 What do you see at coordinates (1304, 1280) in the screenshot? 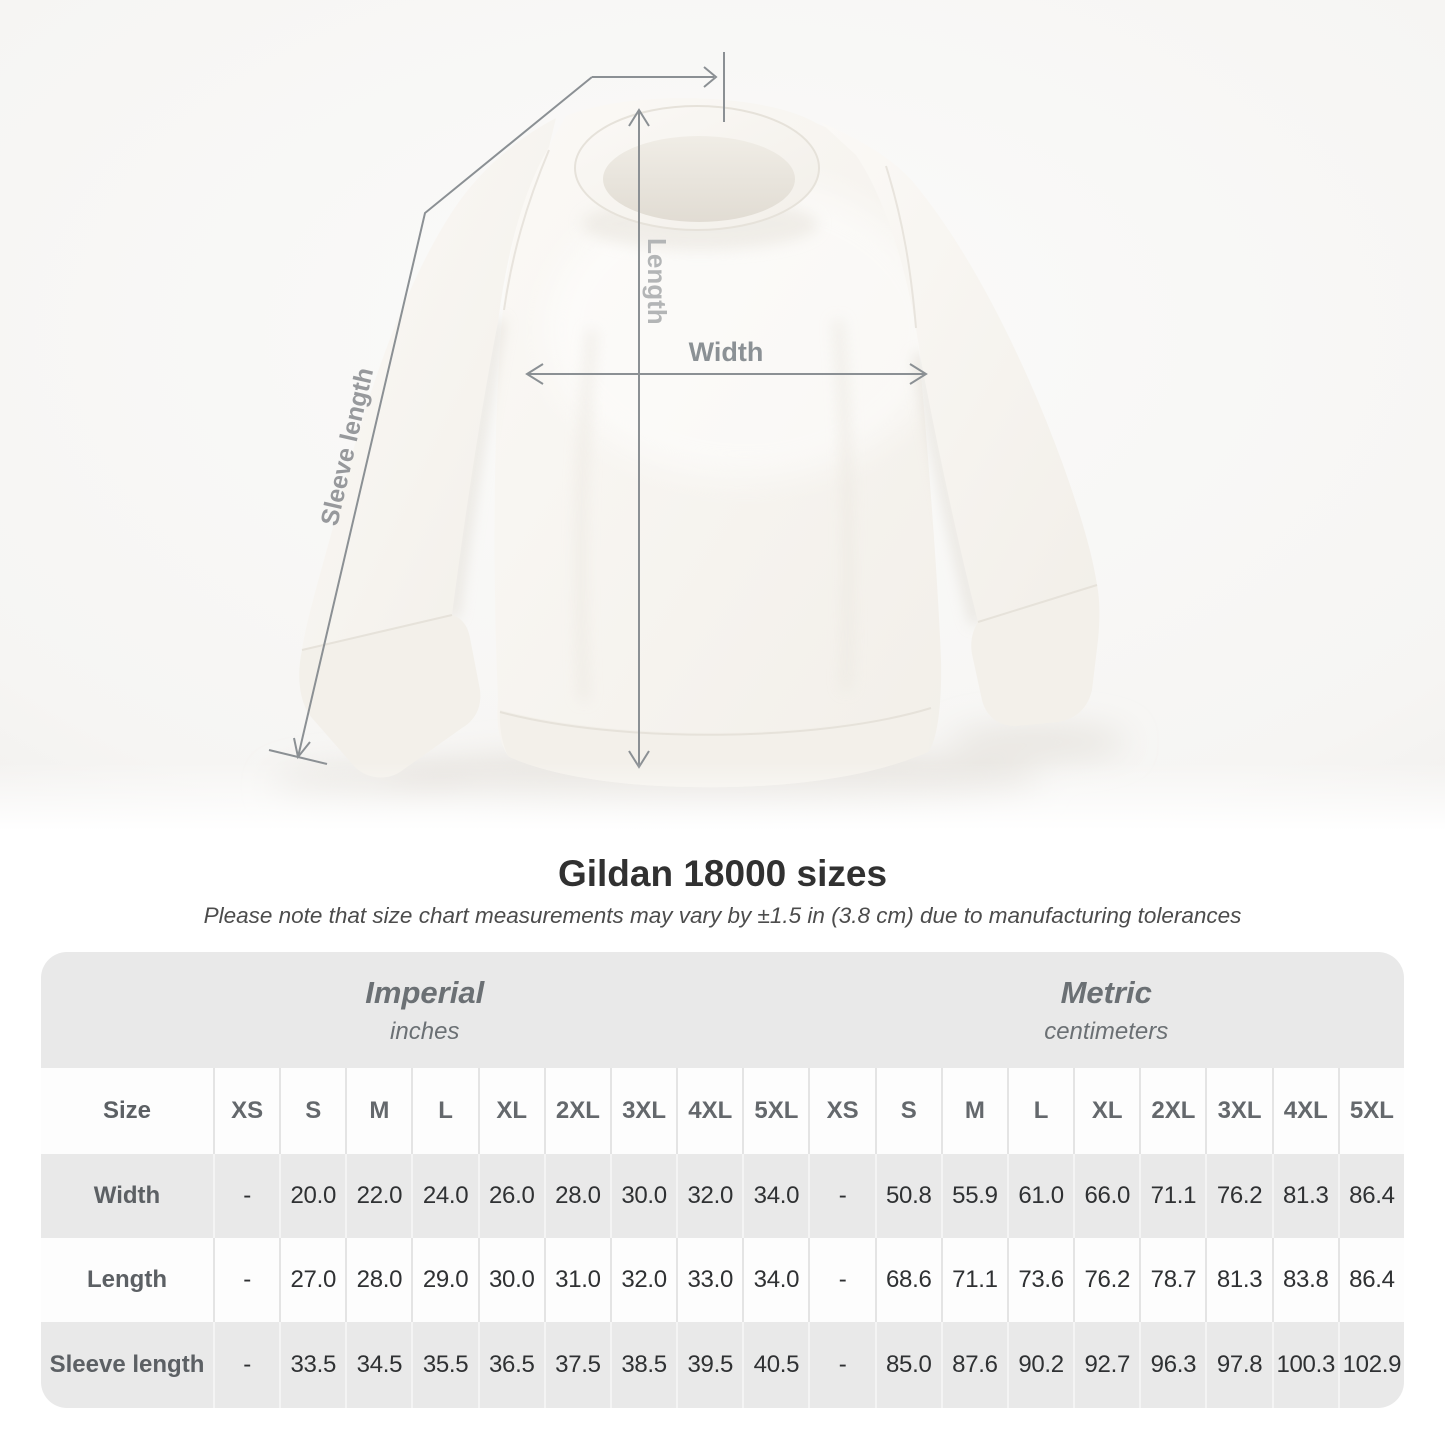
I see `measurement-value: 83.8` at bounding box center [1304, 1280].